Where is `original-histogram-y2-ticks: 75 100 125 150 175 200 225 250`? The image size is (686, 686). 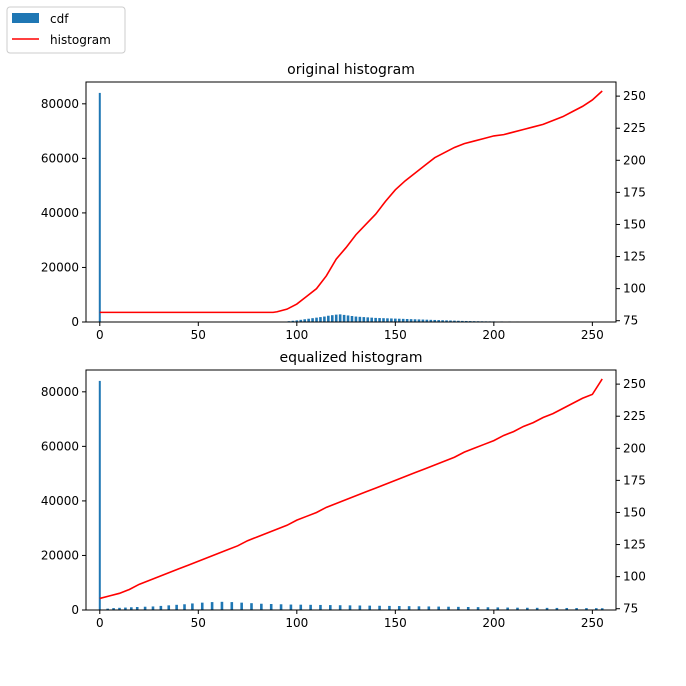 original-histogram-y2-ticks: 75 100 125 150 175 200 225 250 is located at coordinates (631, 208).